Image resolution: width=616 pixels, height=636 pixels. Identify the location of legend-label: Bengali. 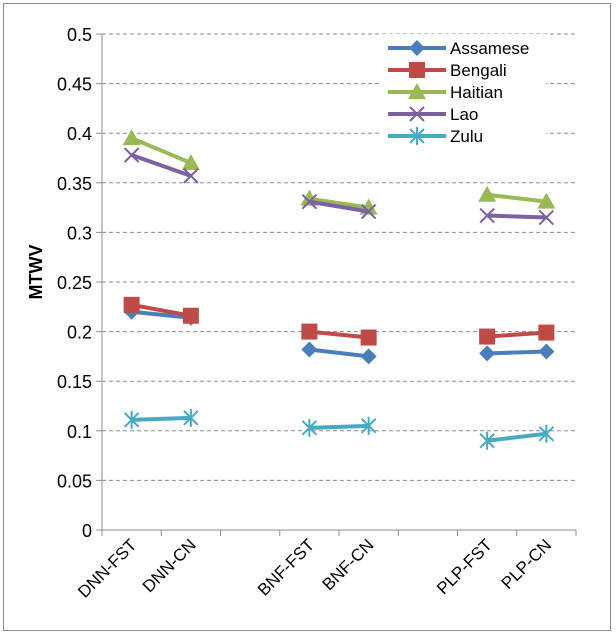
(478, 70).